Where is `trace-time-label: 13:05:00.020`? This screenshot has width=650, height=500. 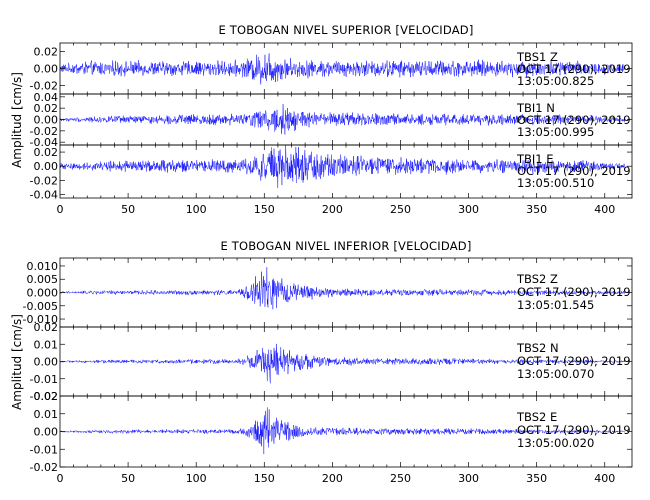
trace-time-label: 13:05:00.020 is located at coordinates (555, 443).